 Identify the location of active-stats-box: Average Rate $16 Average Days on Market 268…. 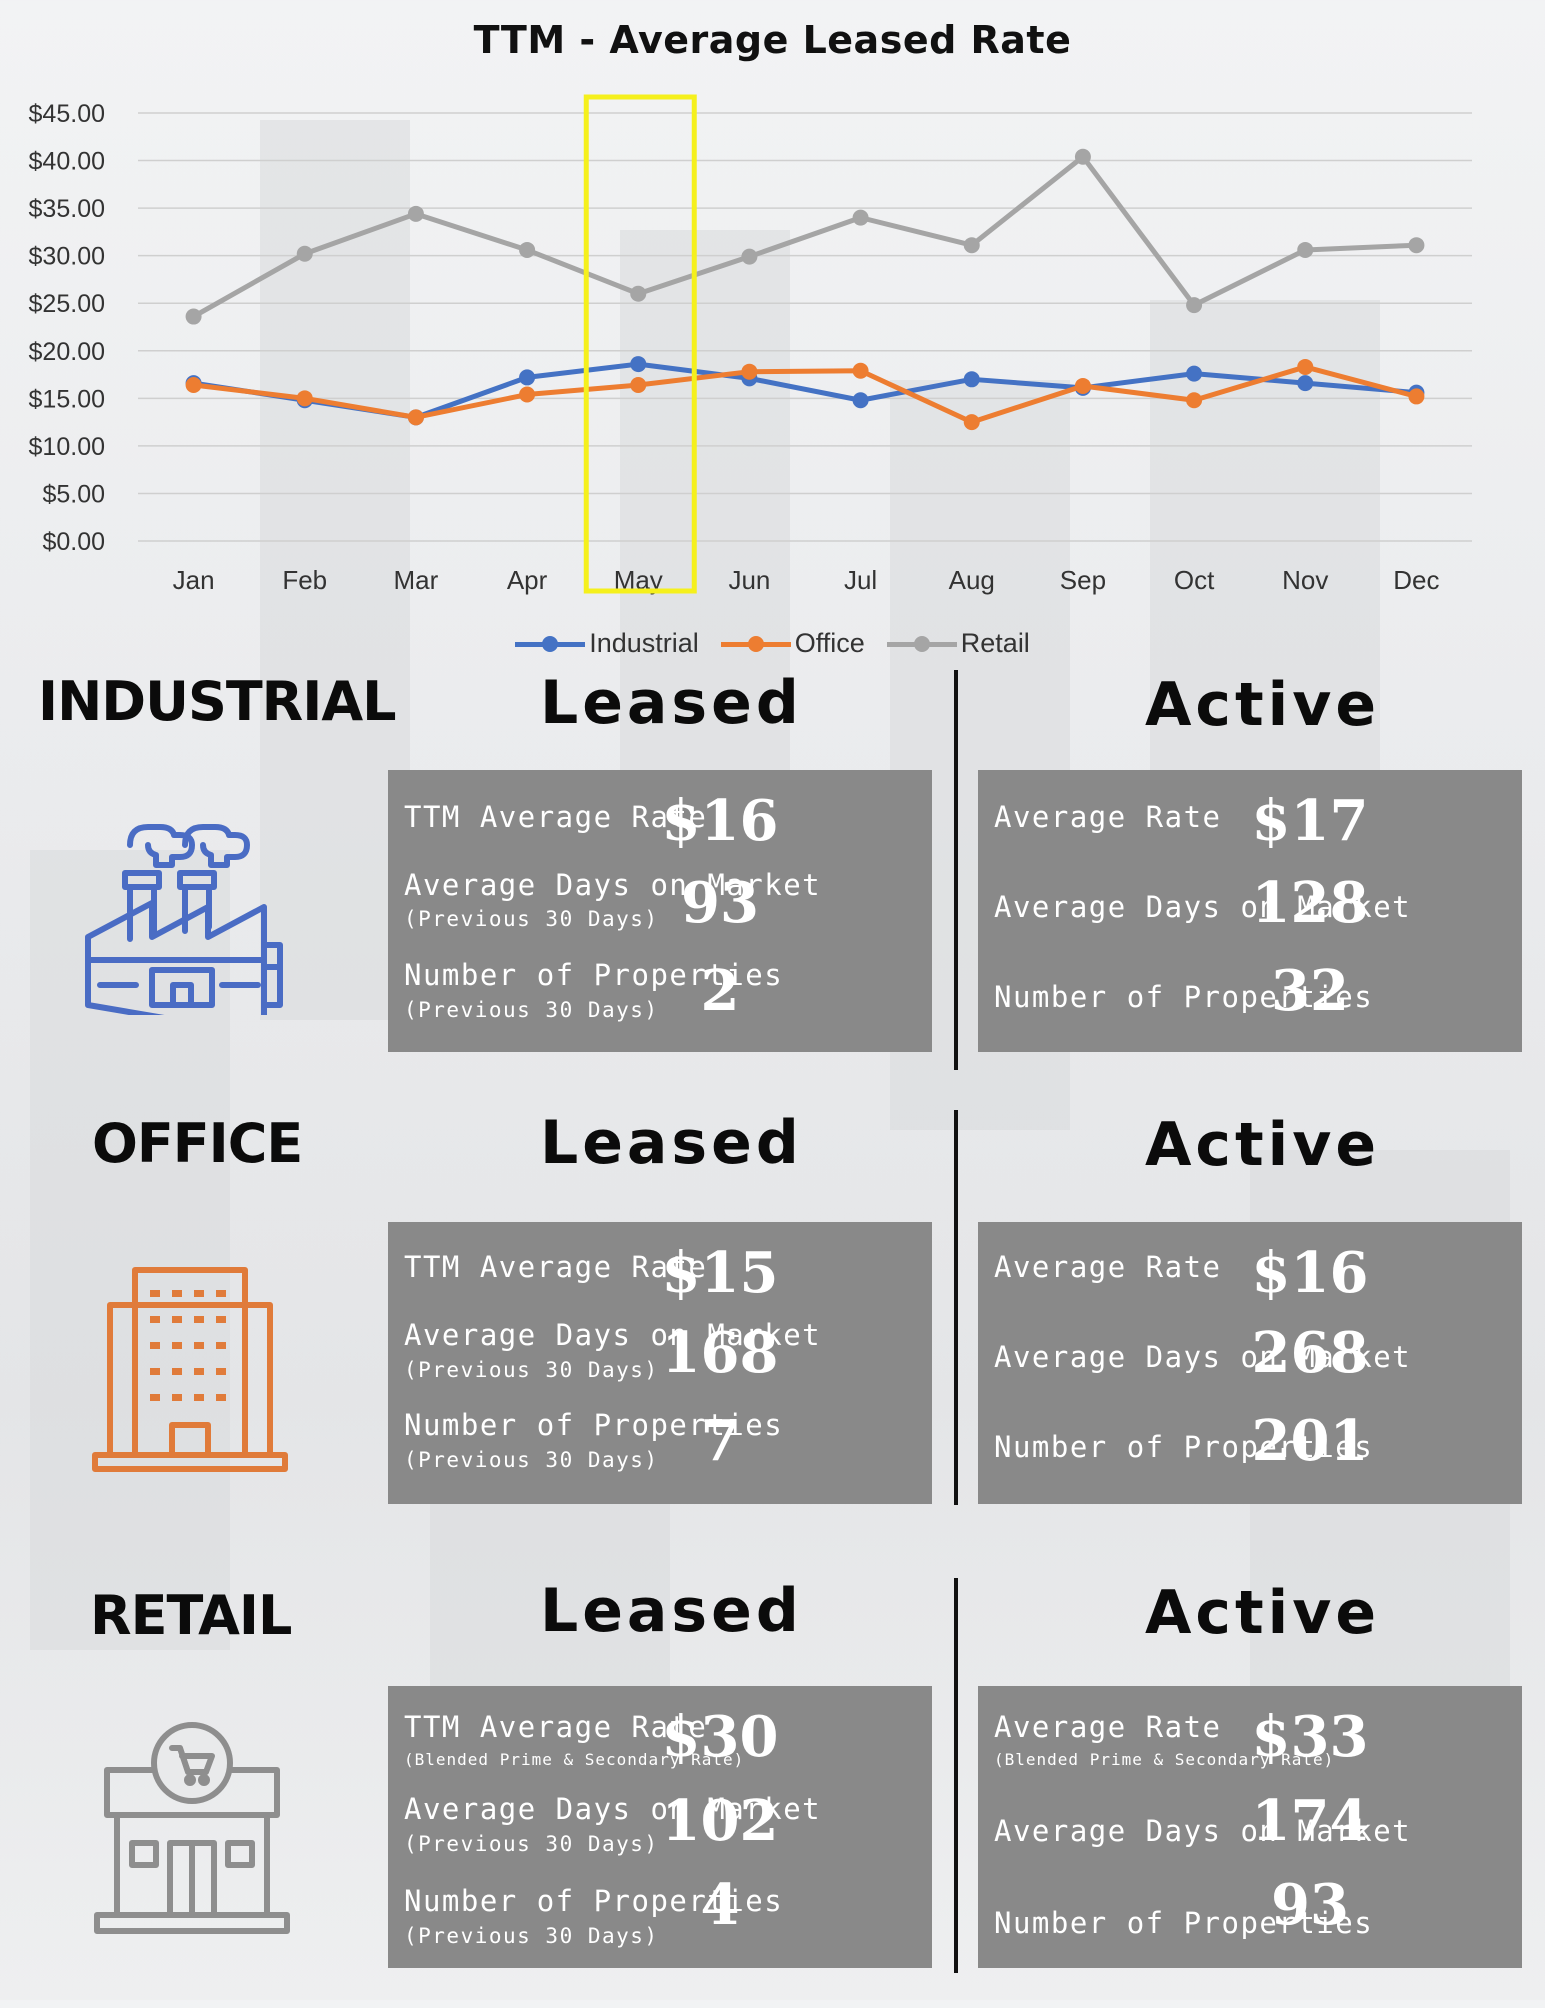
(1250, 1363).